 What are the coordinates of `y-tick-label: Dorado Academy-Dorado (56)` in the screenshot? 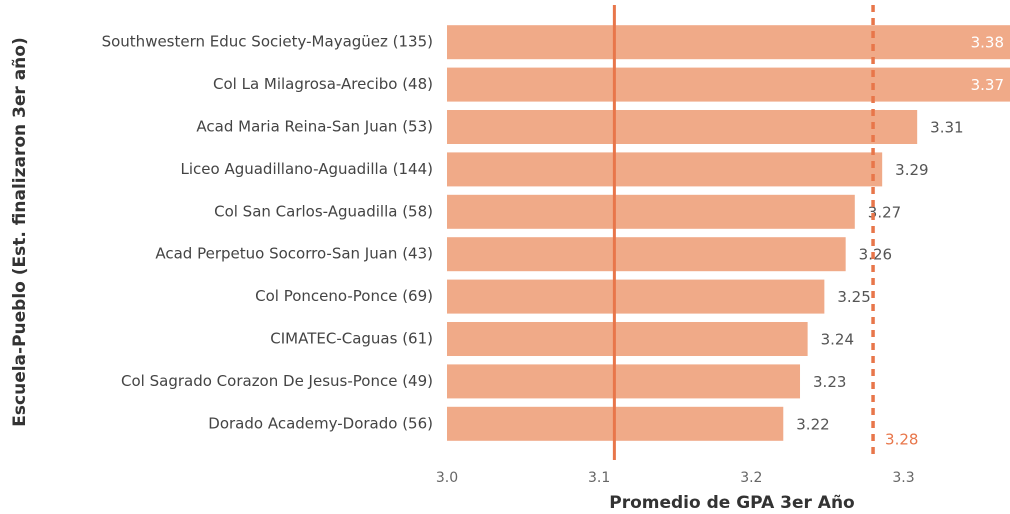 It's located at (320, 423).